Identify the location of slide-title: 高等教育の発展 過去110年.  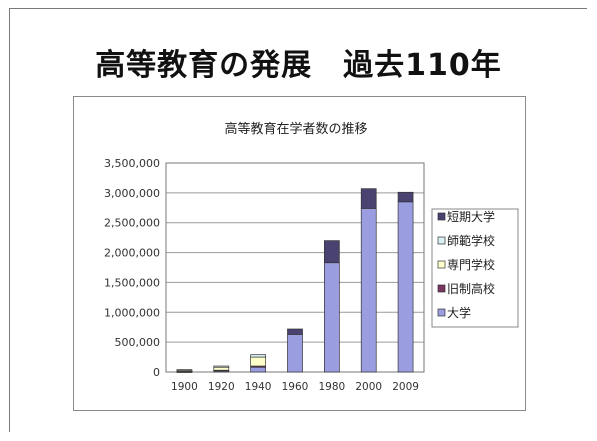
(298, 65).